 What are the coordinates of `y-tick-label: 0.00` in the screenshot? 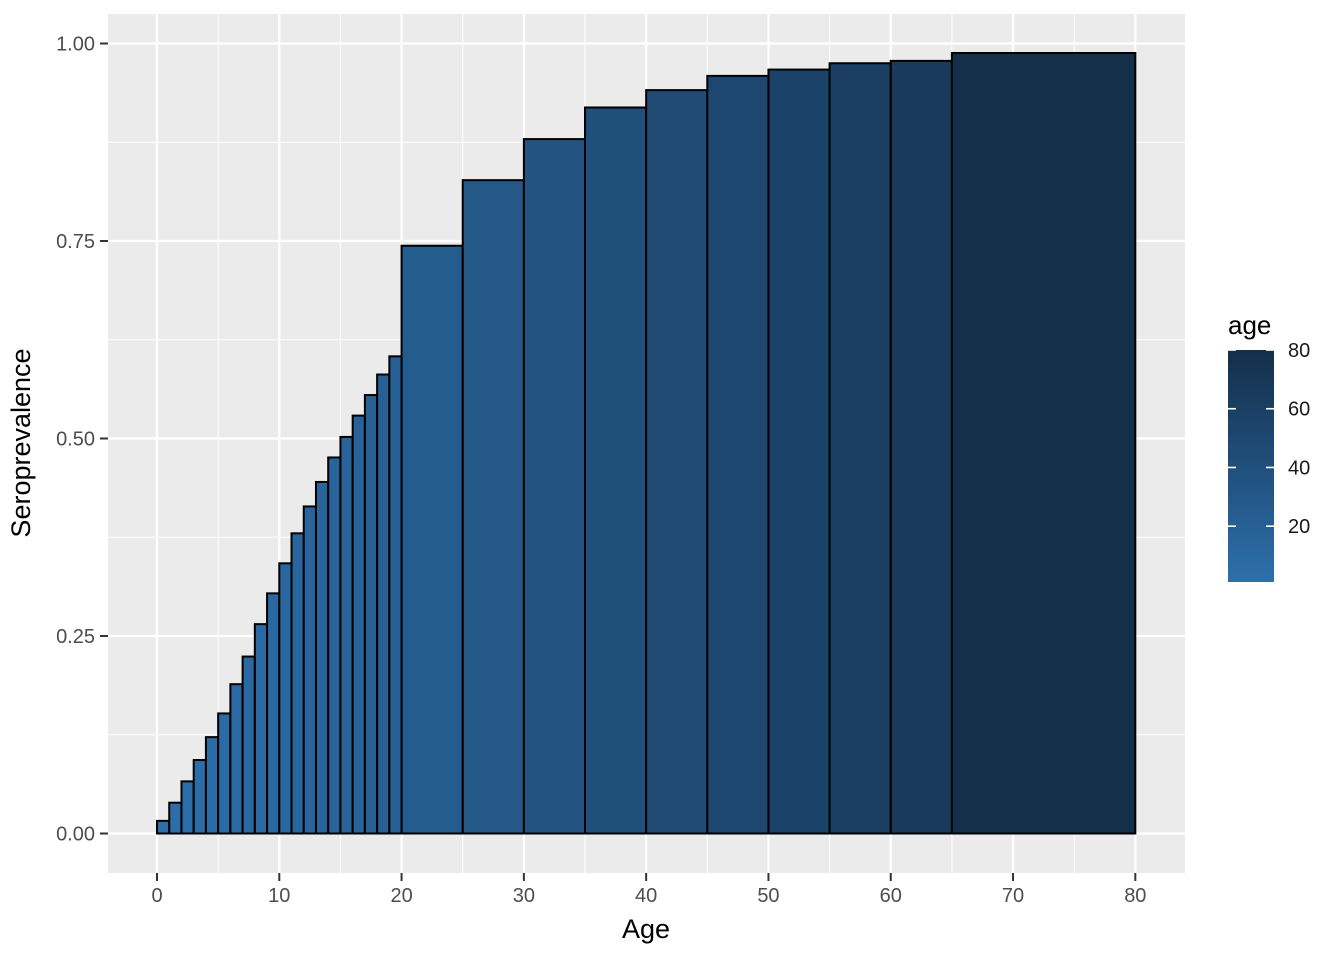 It's located at (75, 835).